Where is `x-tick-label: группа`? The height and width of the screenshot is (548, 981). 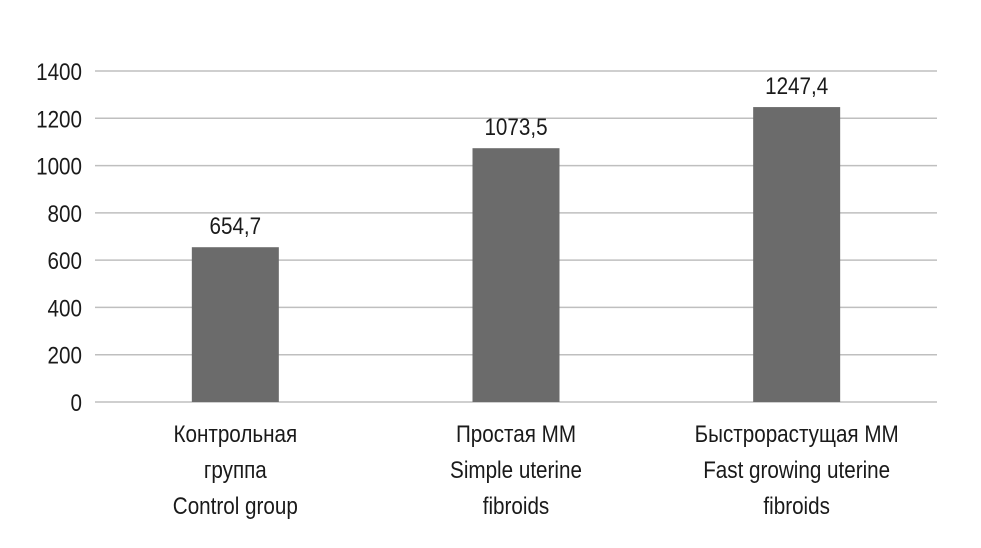 x-tick-label: группа is located at coordinates (235, 470).